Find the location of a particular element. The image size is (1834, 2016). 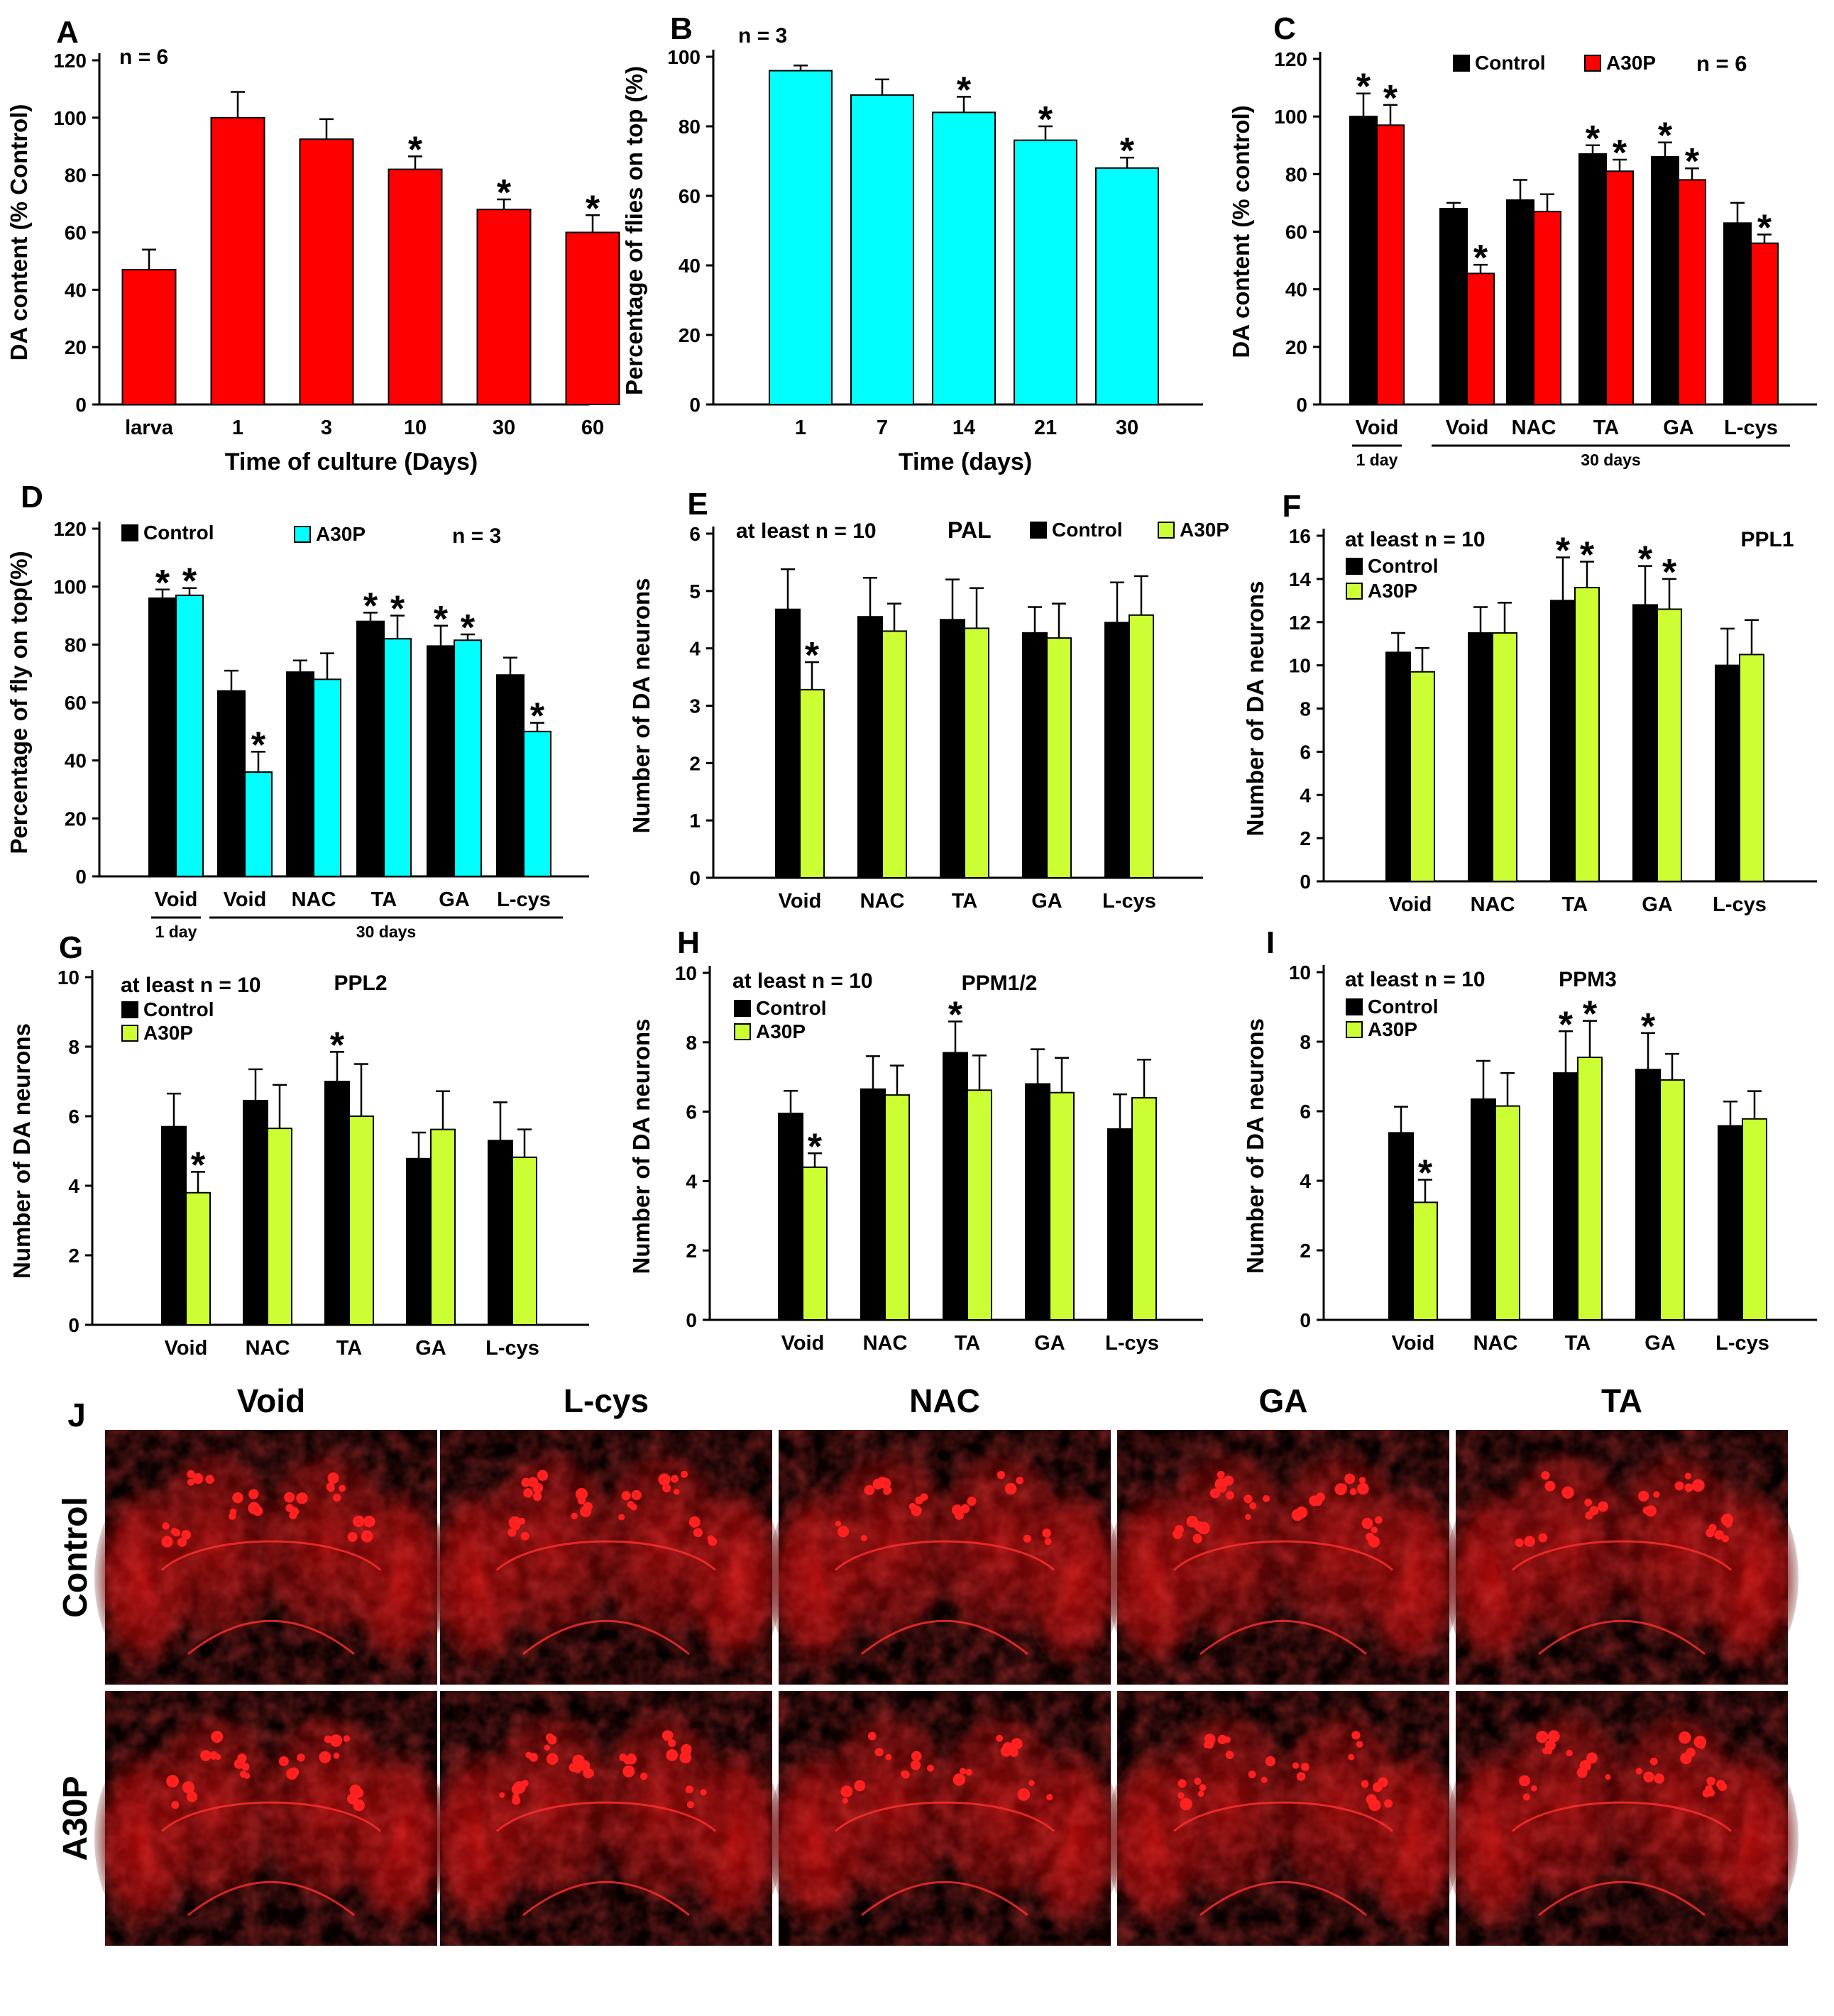

y-tick-label: 4 is located at coordinates (1305, 1181).